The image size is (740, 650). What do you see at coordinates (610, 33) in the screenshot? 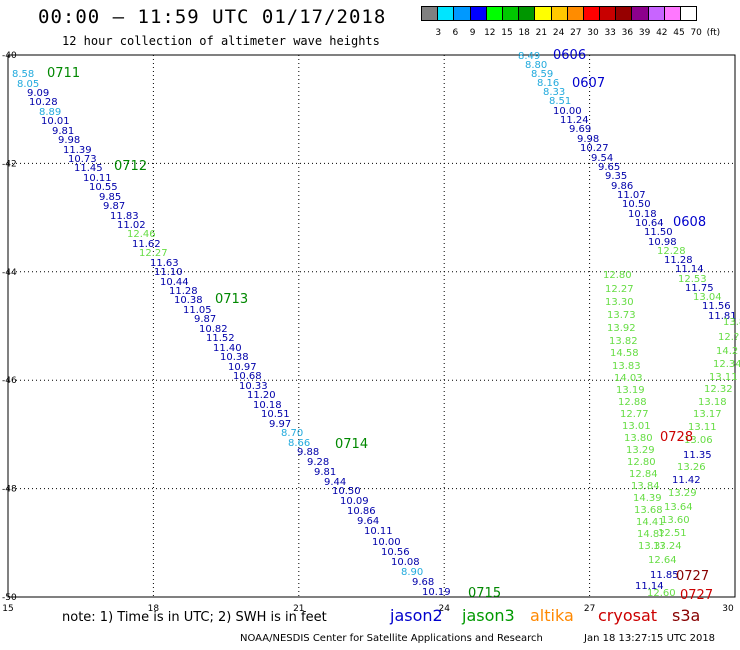
I see `legend-label: 33` at bounding box center [610, 33].